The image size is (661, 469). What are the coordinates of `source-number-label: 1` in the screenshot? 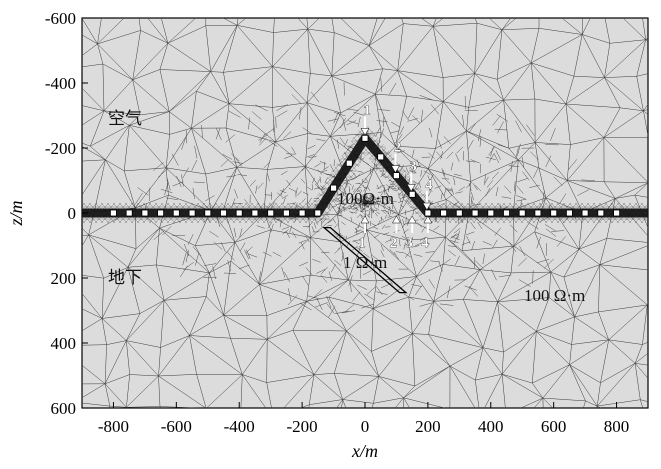 It's located at (367, 110).